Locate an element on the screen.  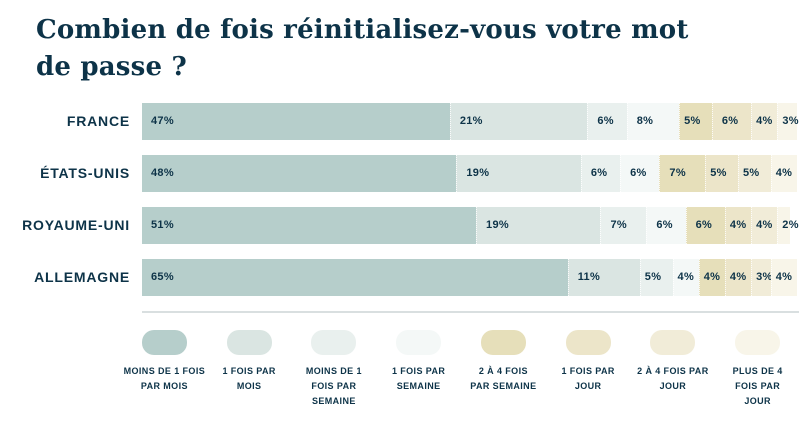
segment-value-label: 2% is located at coordinates (790, 225).